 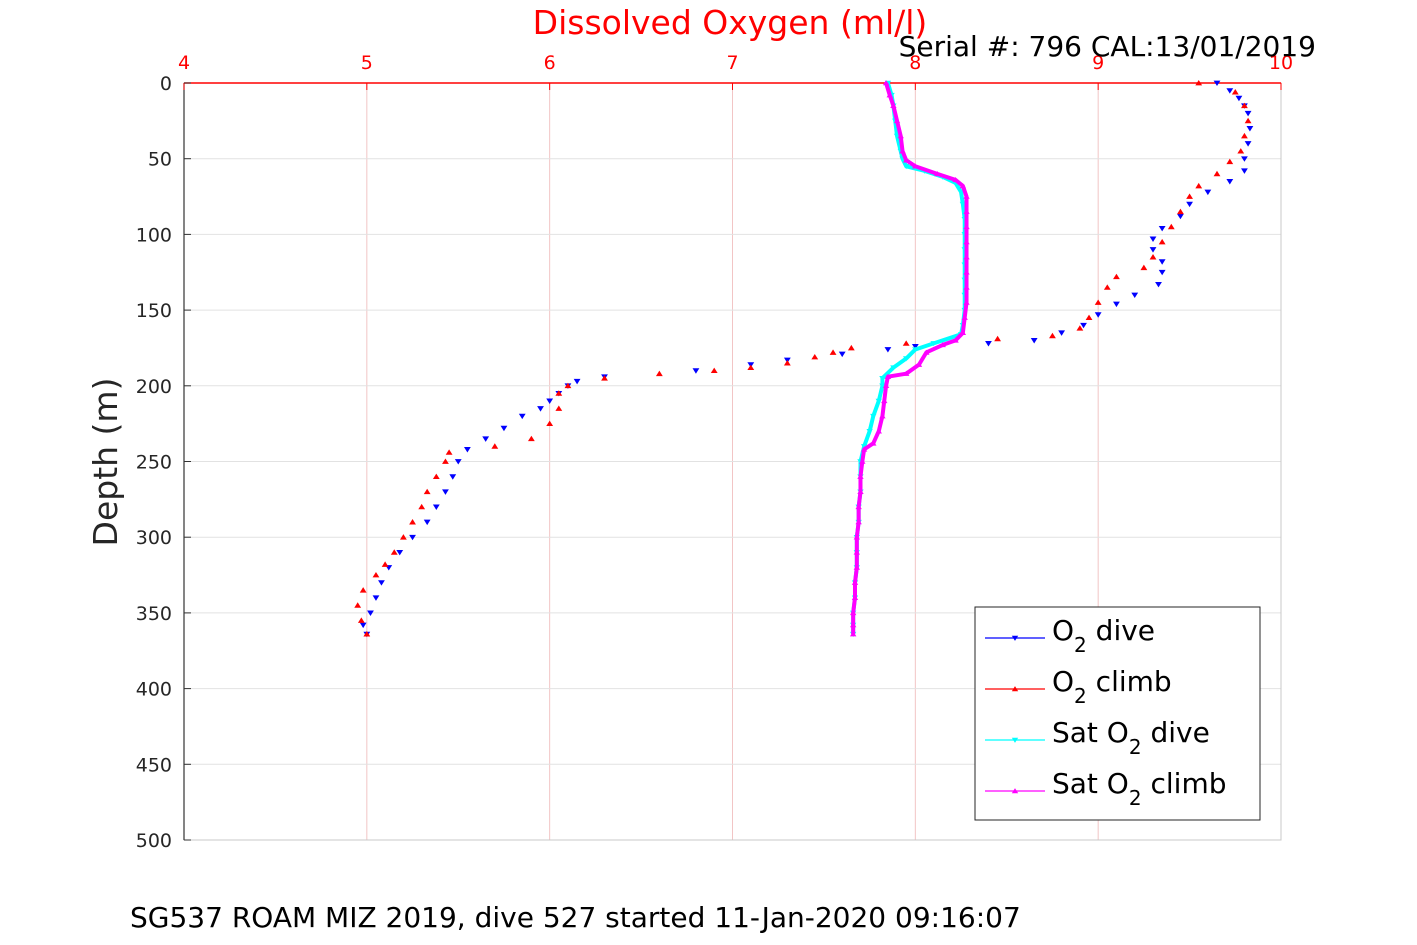 What do you see at coordinates (1015, 689) in the screenshot?
I see `legend-marker-o2-climb` at bounding box center [1015, 689].